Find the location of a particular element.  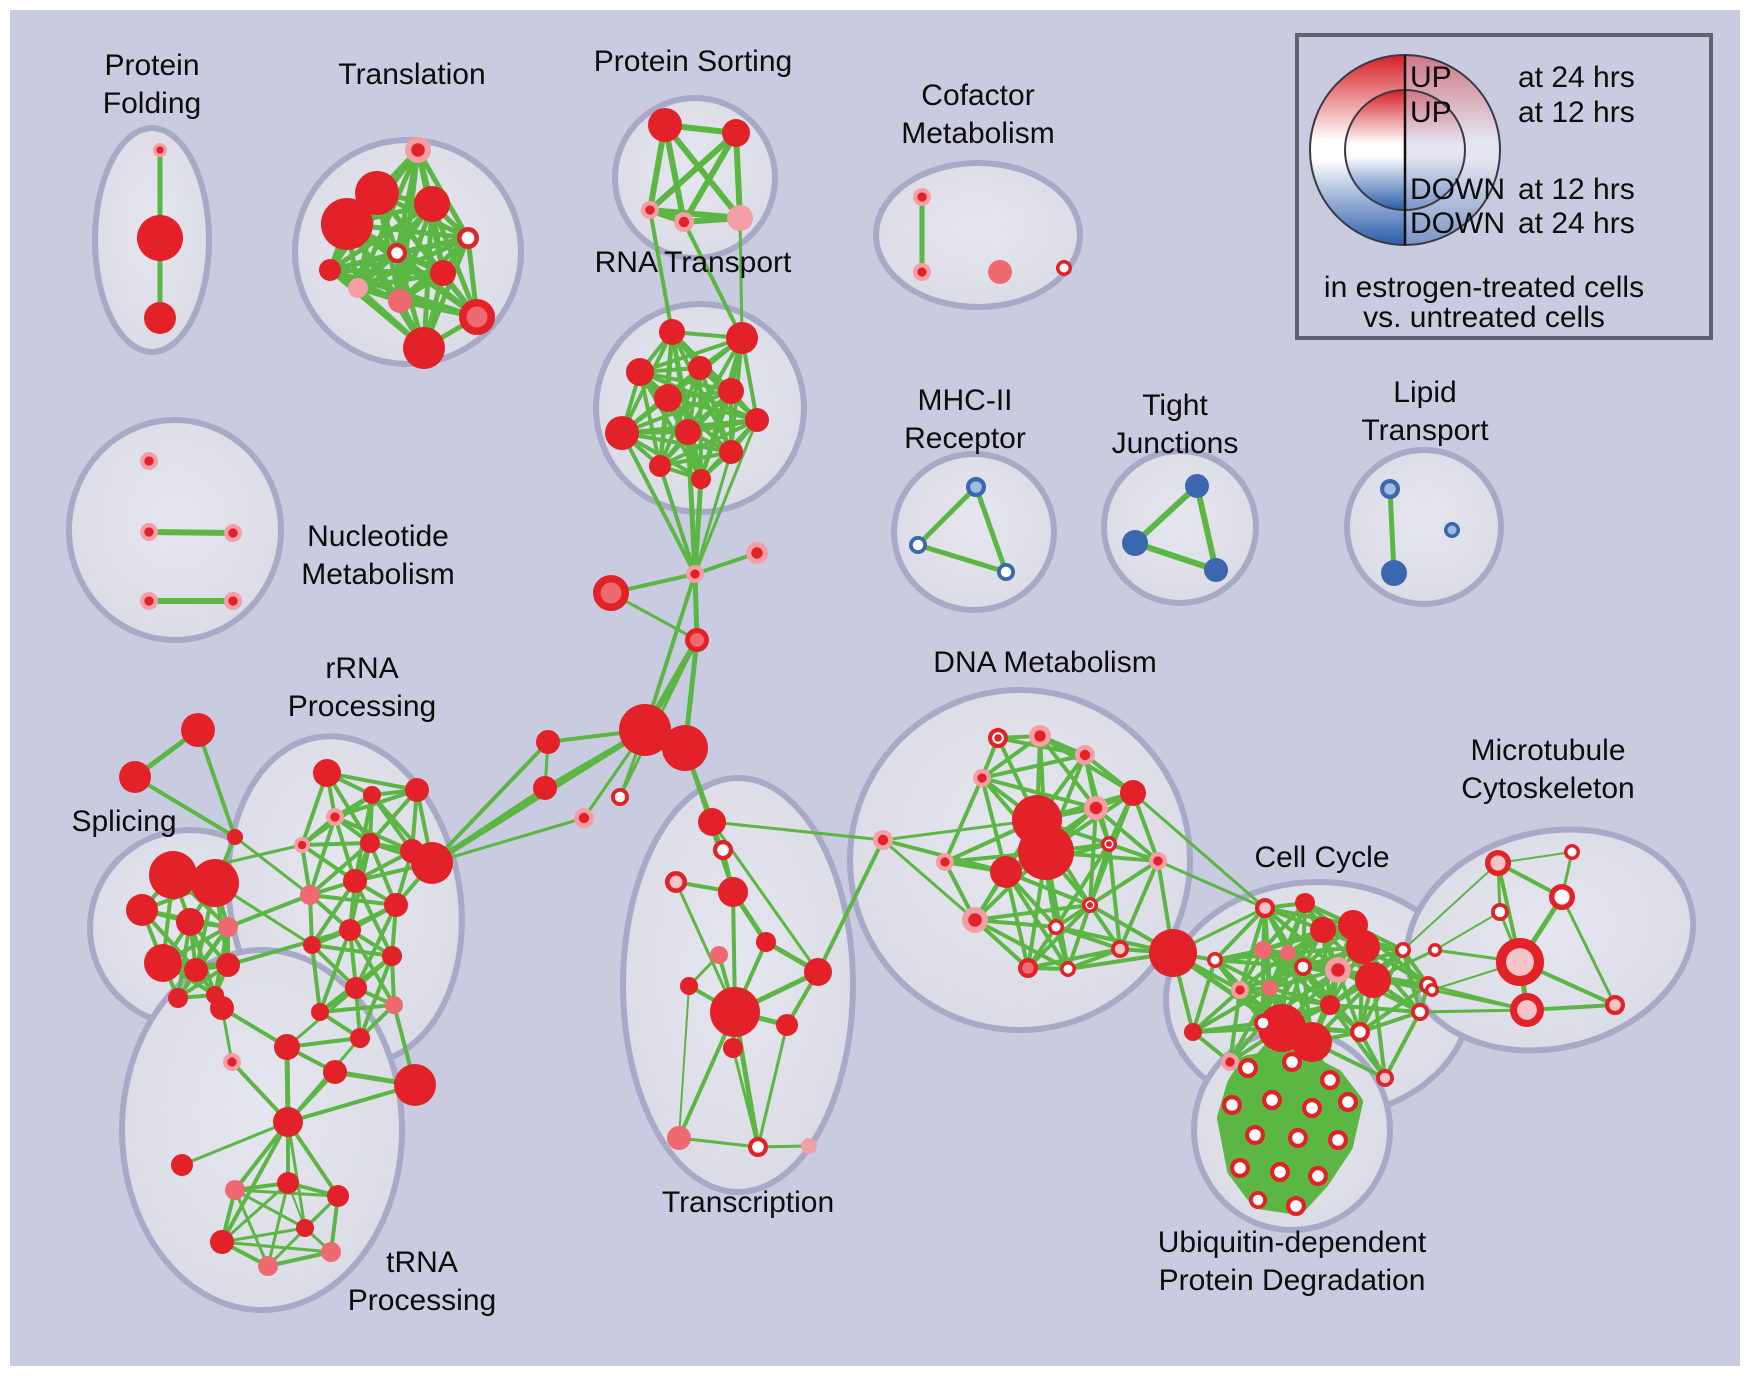

node-blue is located at coordinates (1394, 573).